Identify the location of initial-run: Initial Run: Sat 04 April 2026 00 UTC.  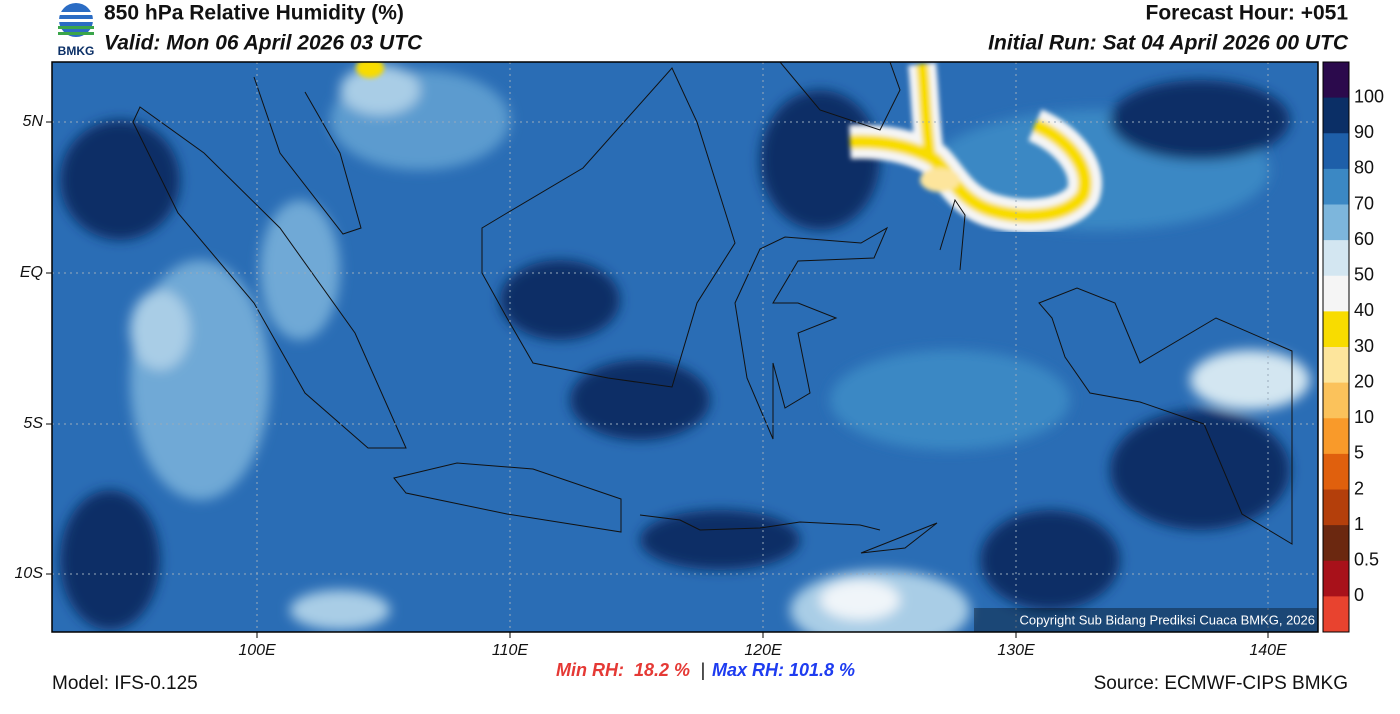
(1168, 43).